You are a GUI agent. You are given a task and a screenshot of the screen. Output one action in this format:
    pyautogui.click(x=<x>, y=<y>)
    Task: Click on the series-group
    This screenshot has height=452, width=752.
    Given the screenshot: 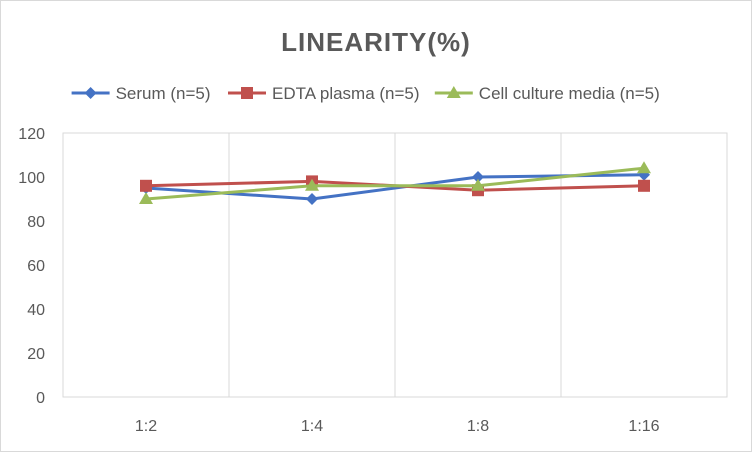 What is the action you would take?
    pyautogui.click(x=395, y=183)
    